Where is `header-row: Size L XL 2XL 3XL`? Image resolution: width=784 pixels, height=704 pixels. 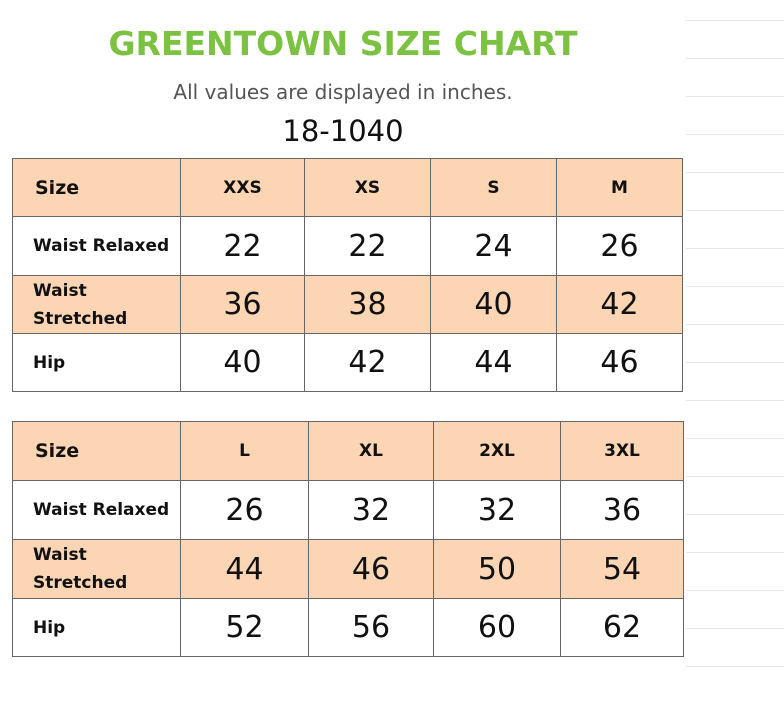
header-row: Size L XL 2XL 3XL is located at coordinates (348, 451).